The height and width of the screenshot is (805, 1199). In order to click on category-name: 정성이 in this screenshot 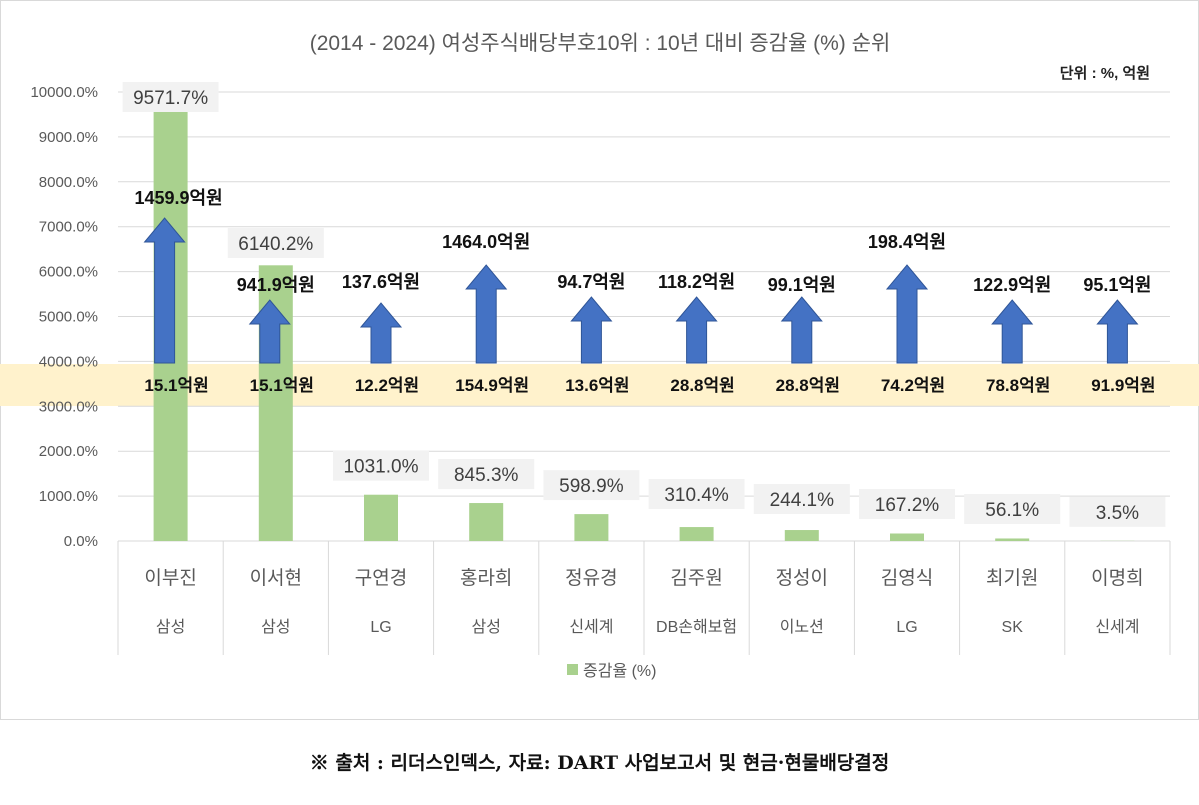, I will do `click(802, 578)`.